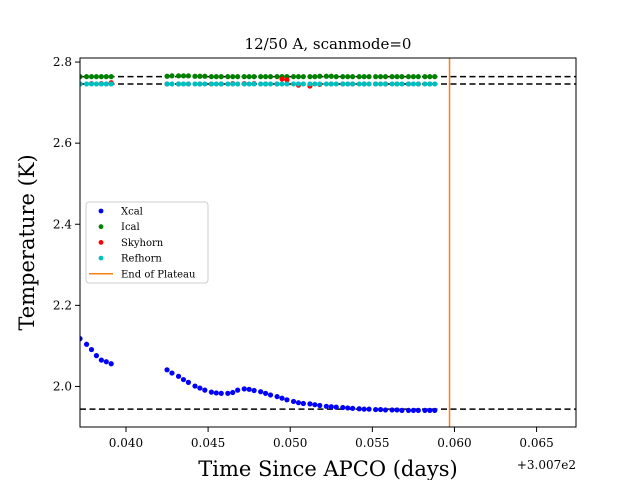 Image resolution: width=640 pixels, height=480 pixels. I want to click on legend-marker-xcal, so click(101, 211).